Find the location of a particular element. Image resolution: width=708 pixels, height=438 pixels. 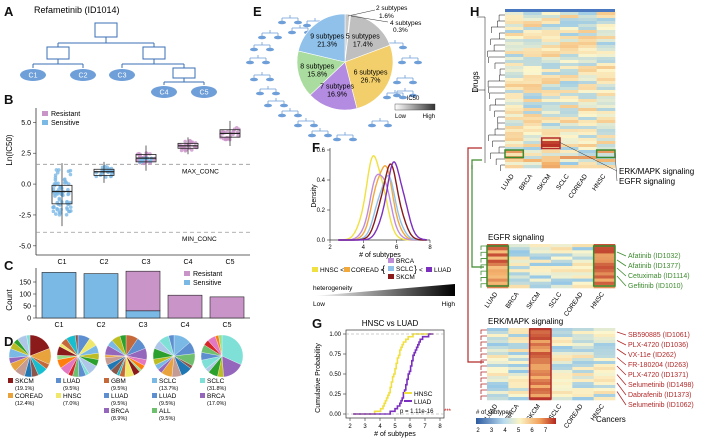

panel-f-order-lt: < is located at coordinates (421, 270).